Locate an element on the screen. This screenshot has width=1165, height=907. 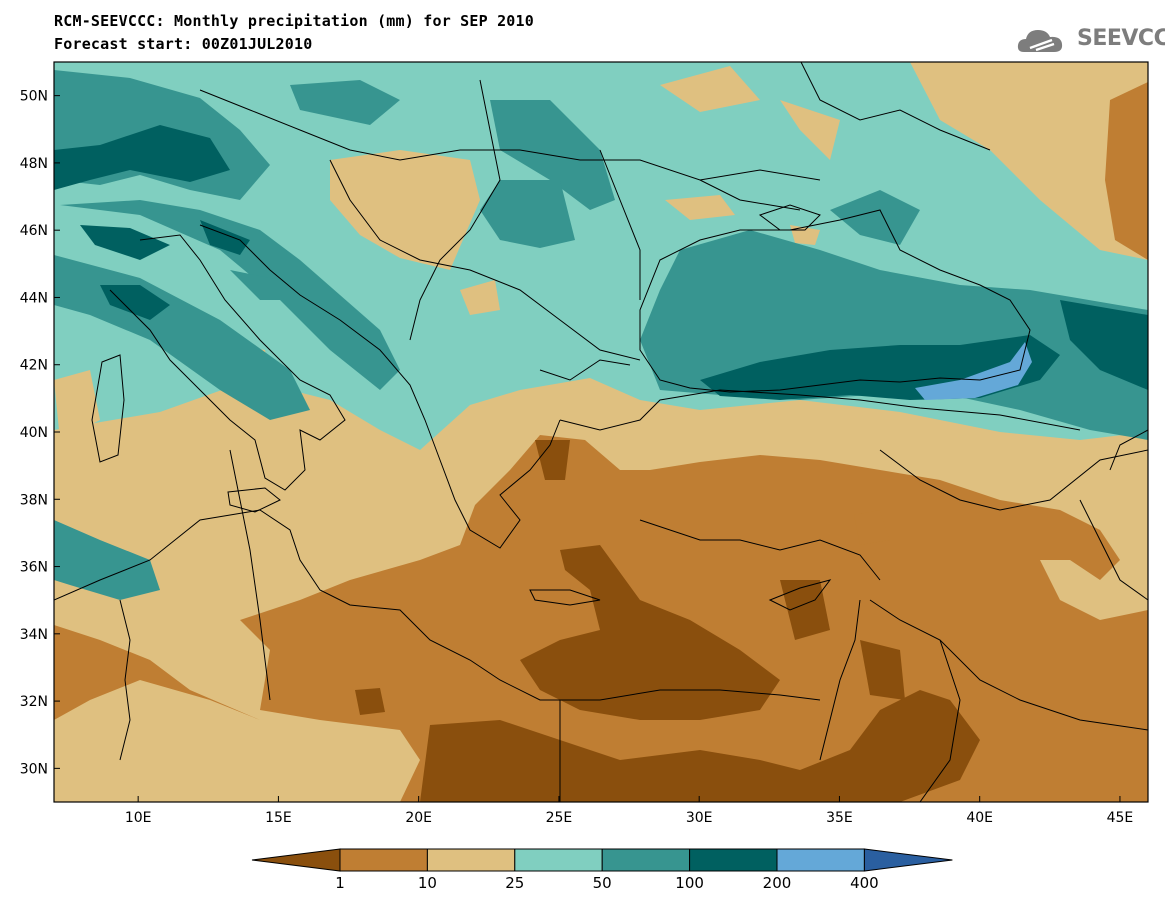
lat-tick-label: 46N is located at coordinates (34, 231).